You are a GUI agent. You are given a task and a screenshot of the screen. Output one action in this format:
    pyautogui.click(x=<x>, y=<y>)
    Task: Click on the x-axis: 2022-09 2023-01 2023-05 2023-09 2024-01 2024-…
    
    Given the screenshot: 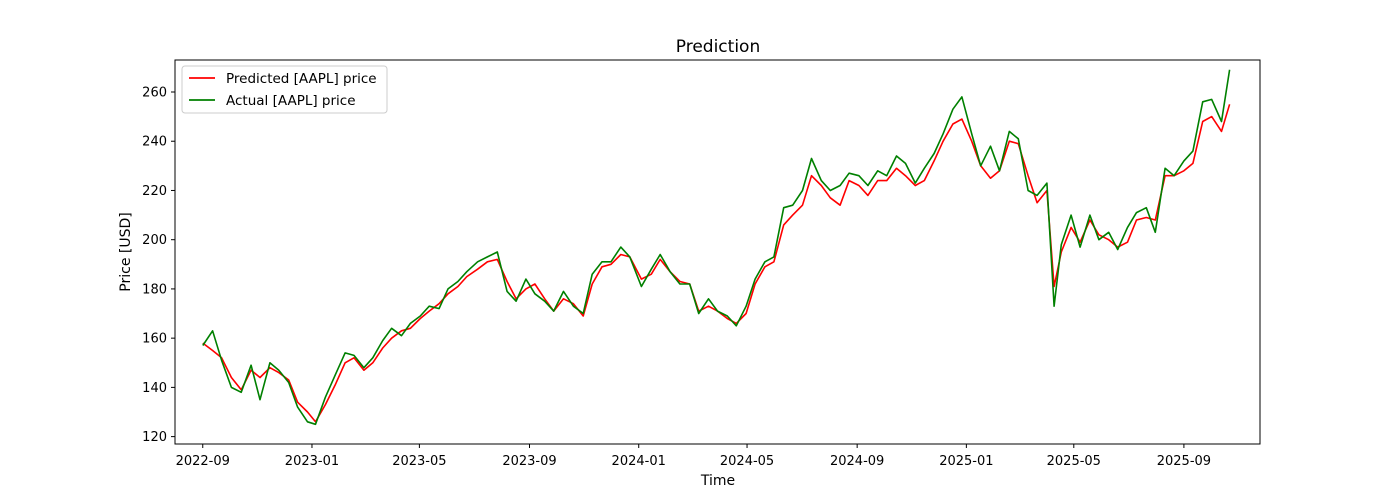 What is the action you would take?
    pyautogui.click(x=693, y=456)
    